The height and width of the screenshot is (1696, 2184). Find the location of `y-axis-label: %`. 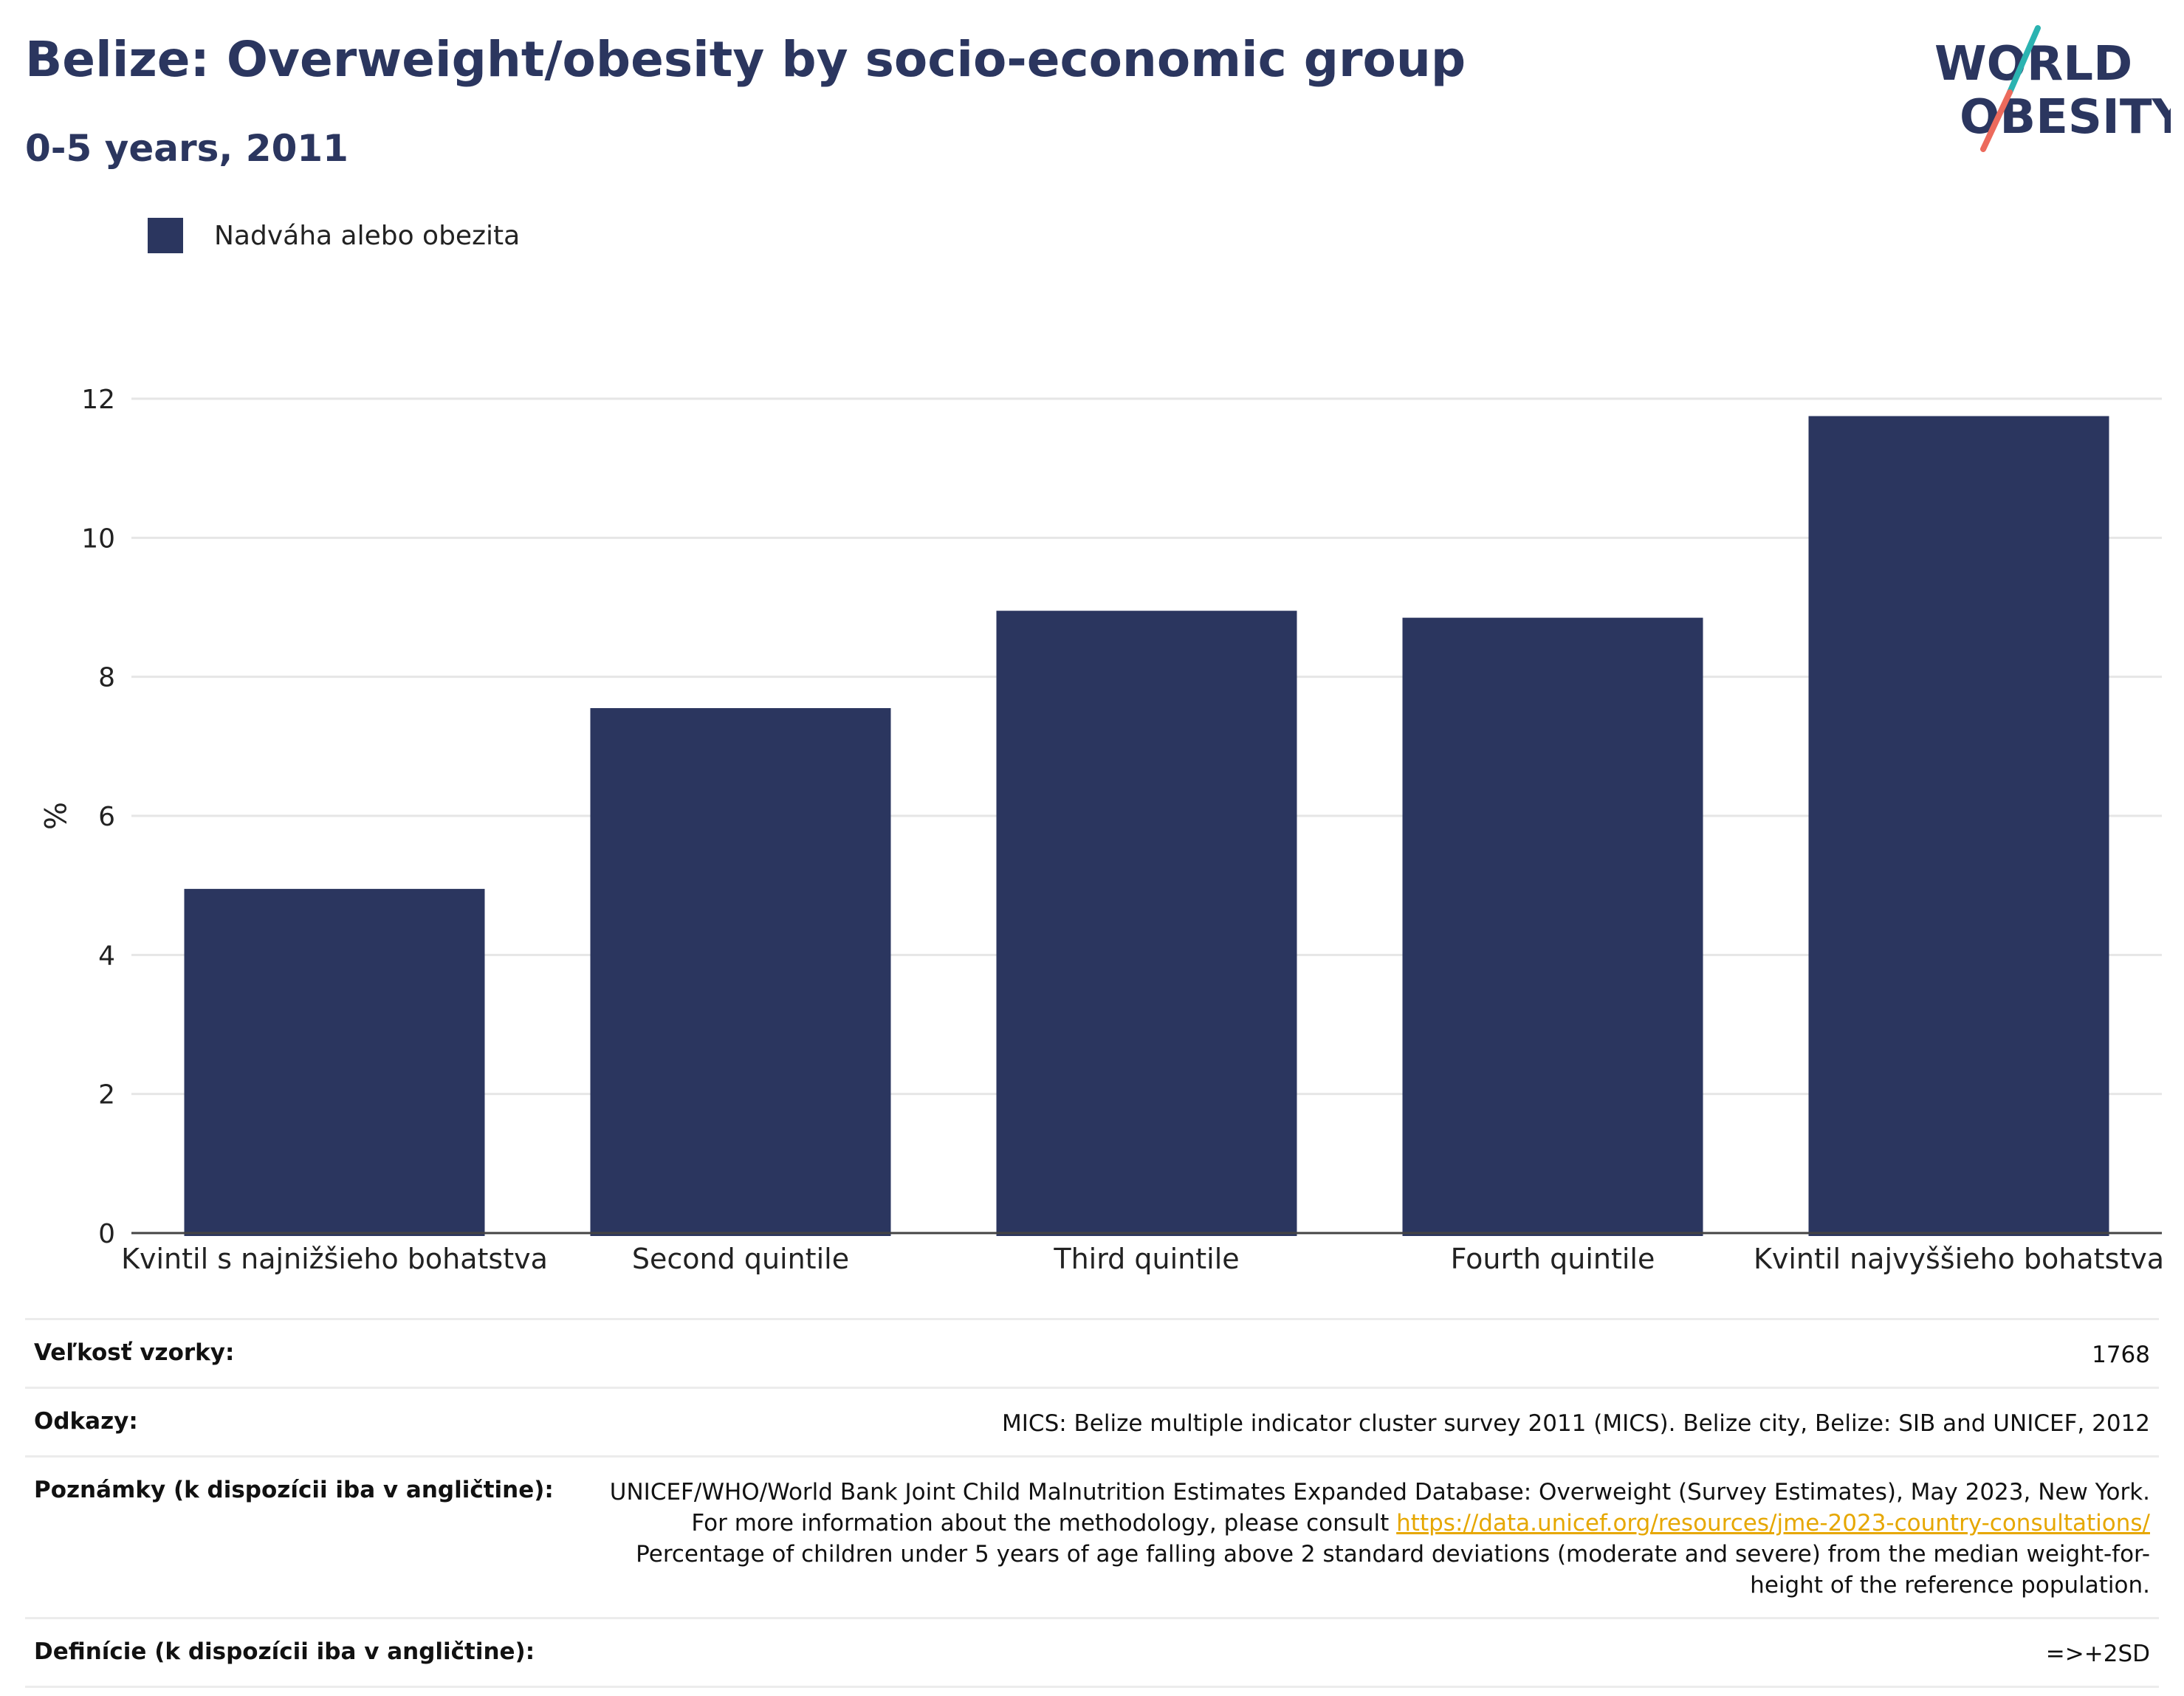

y-axis-label: % is located at coordinates (54, 816).